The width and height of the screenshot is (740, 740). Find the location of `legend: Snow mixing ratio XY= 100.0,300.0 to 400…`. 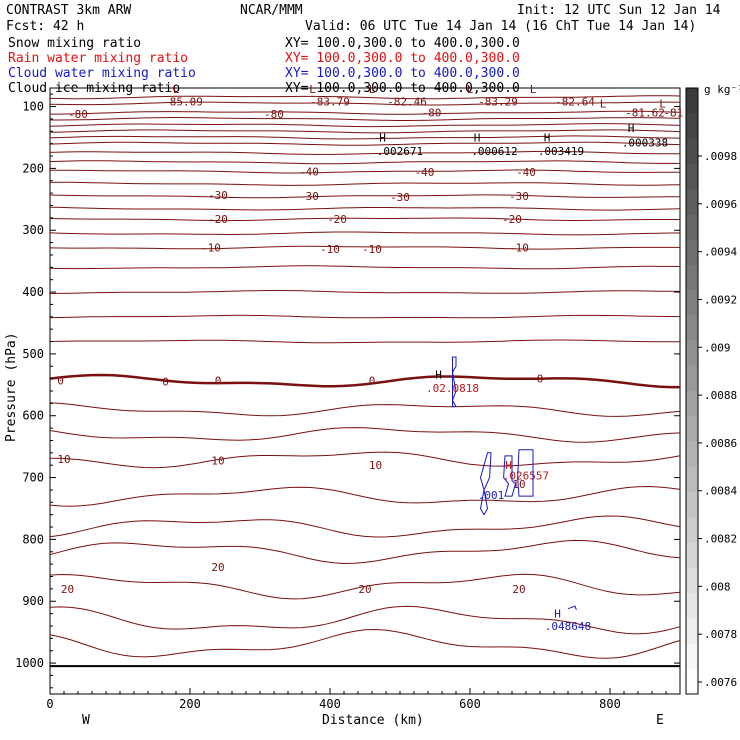

legend: Snow mixing ratio XY= 100.0,300.0 to 400… is located at coordinates (264, 66).